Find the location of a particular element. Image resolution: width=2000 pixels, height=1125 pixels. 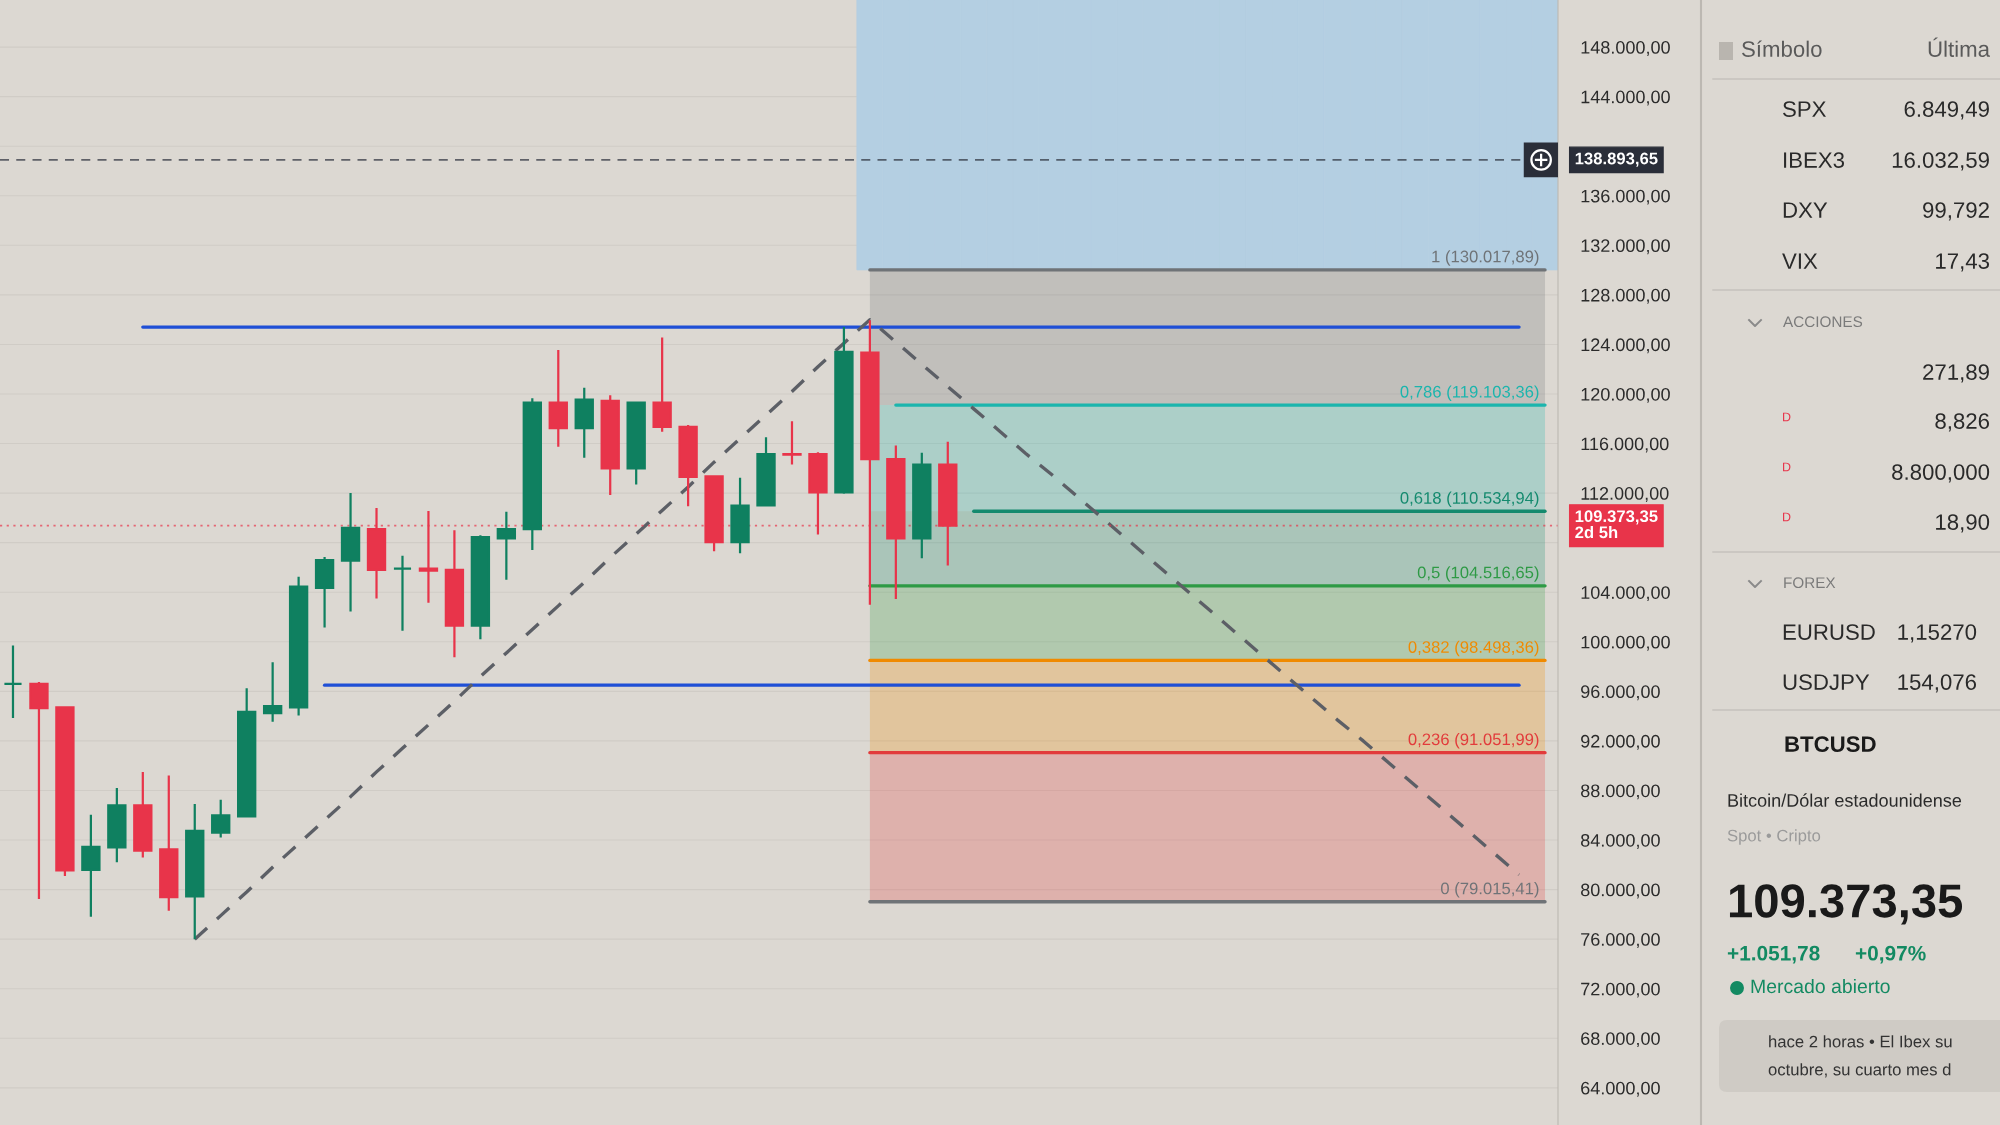

text: DXY is located at coordinates (1805, 210).